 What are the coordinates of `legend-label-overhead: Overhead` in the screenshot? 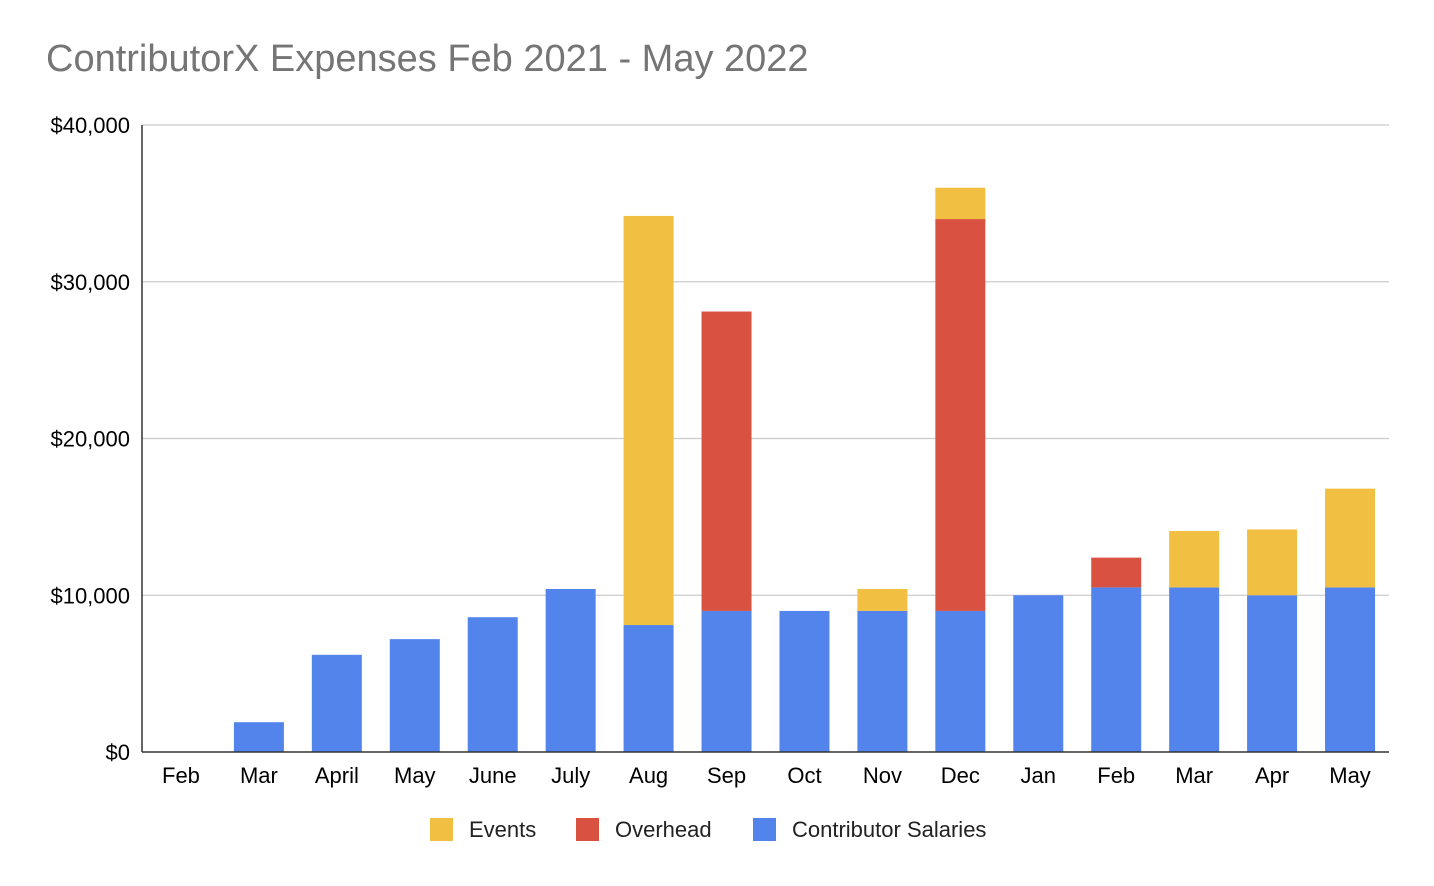 It's located at (663, 829).